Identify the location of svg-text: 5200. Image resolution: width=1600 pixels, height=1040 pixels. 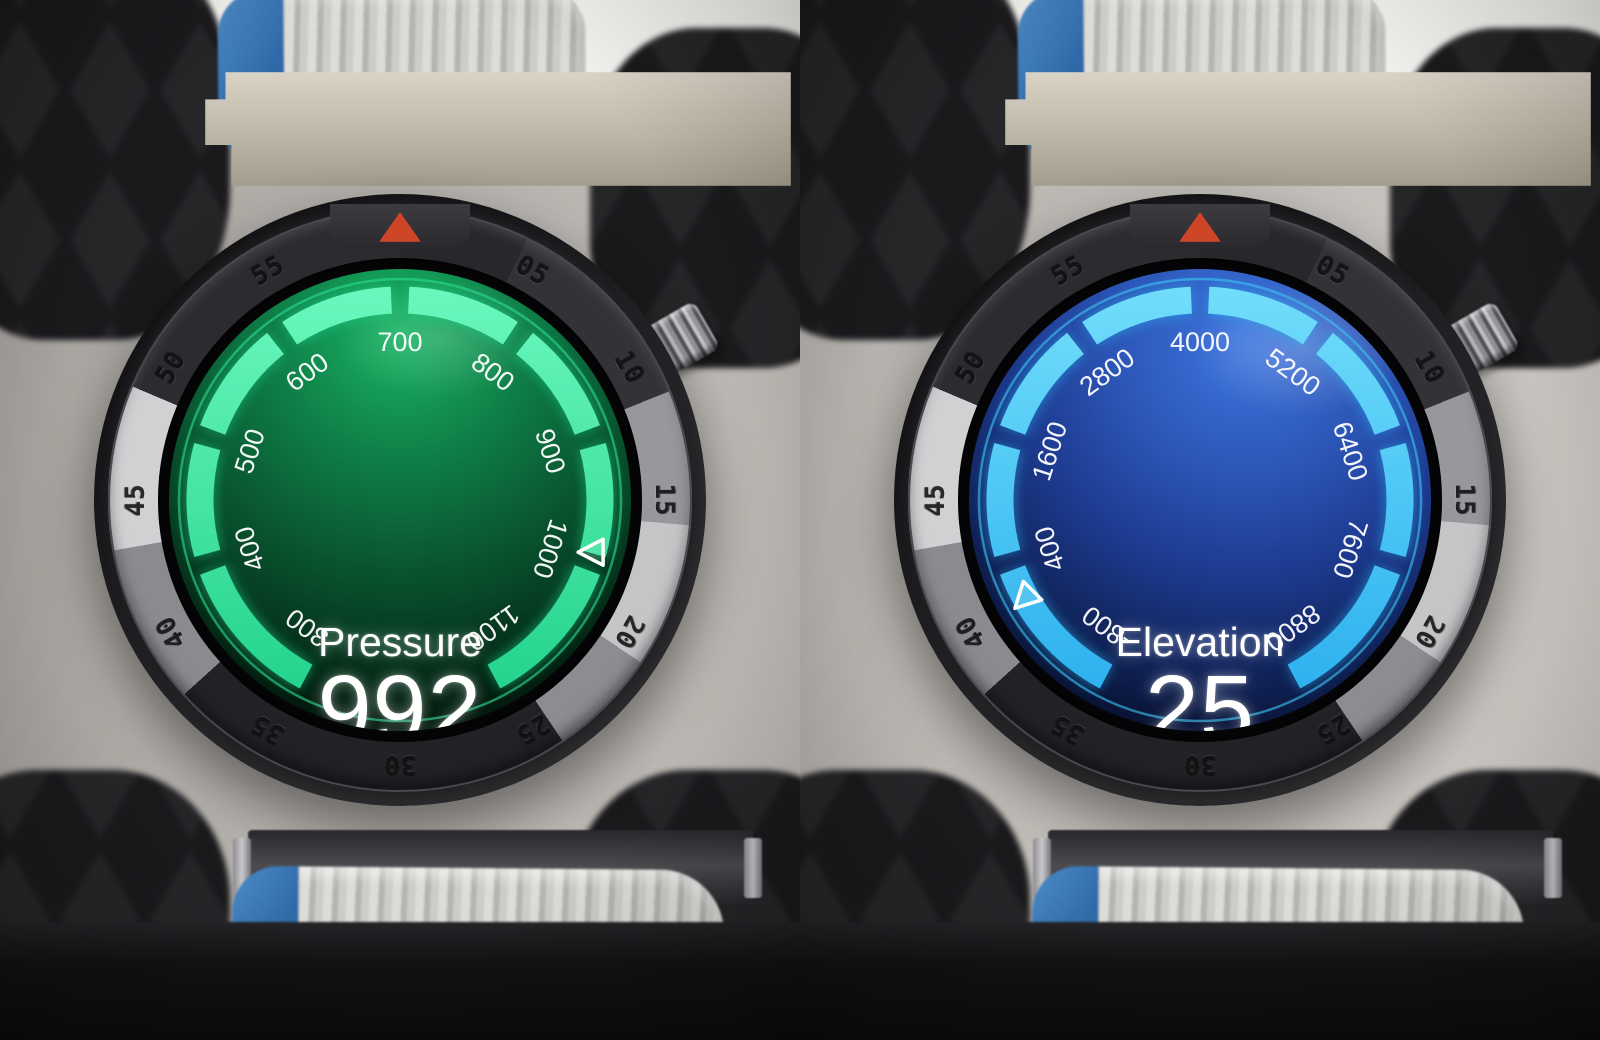
(1293, 372).